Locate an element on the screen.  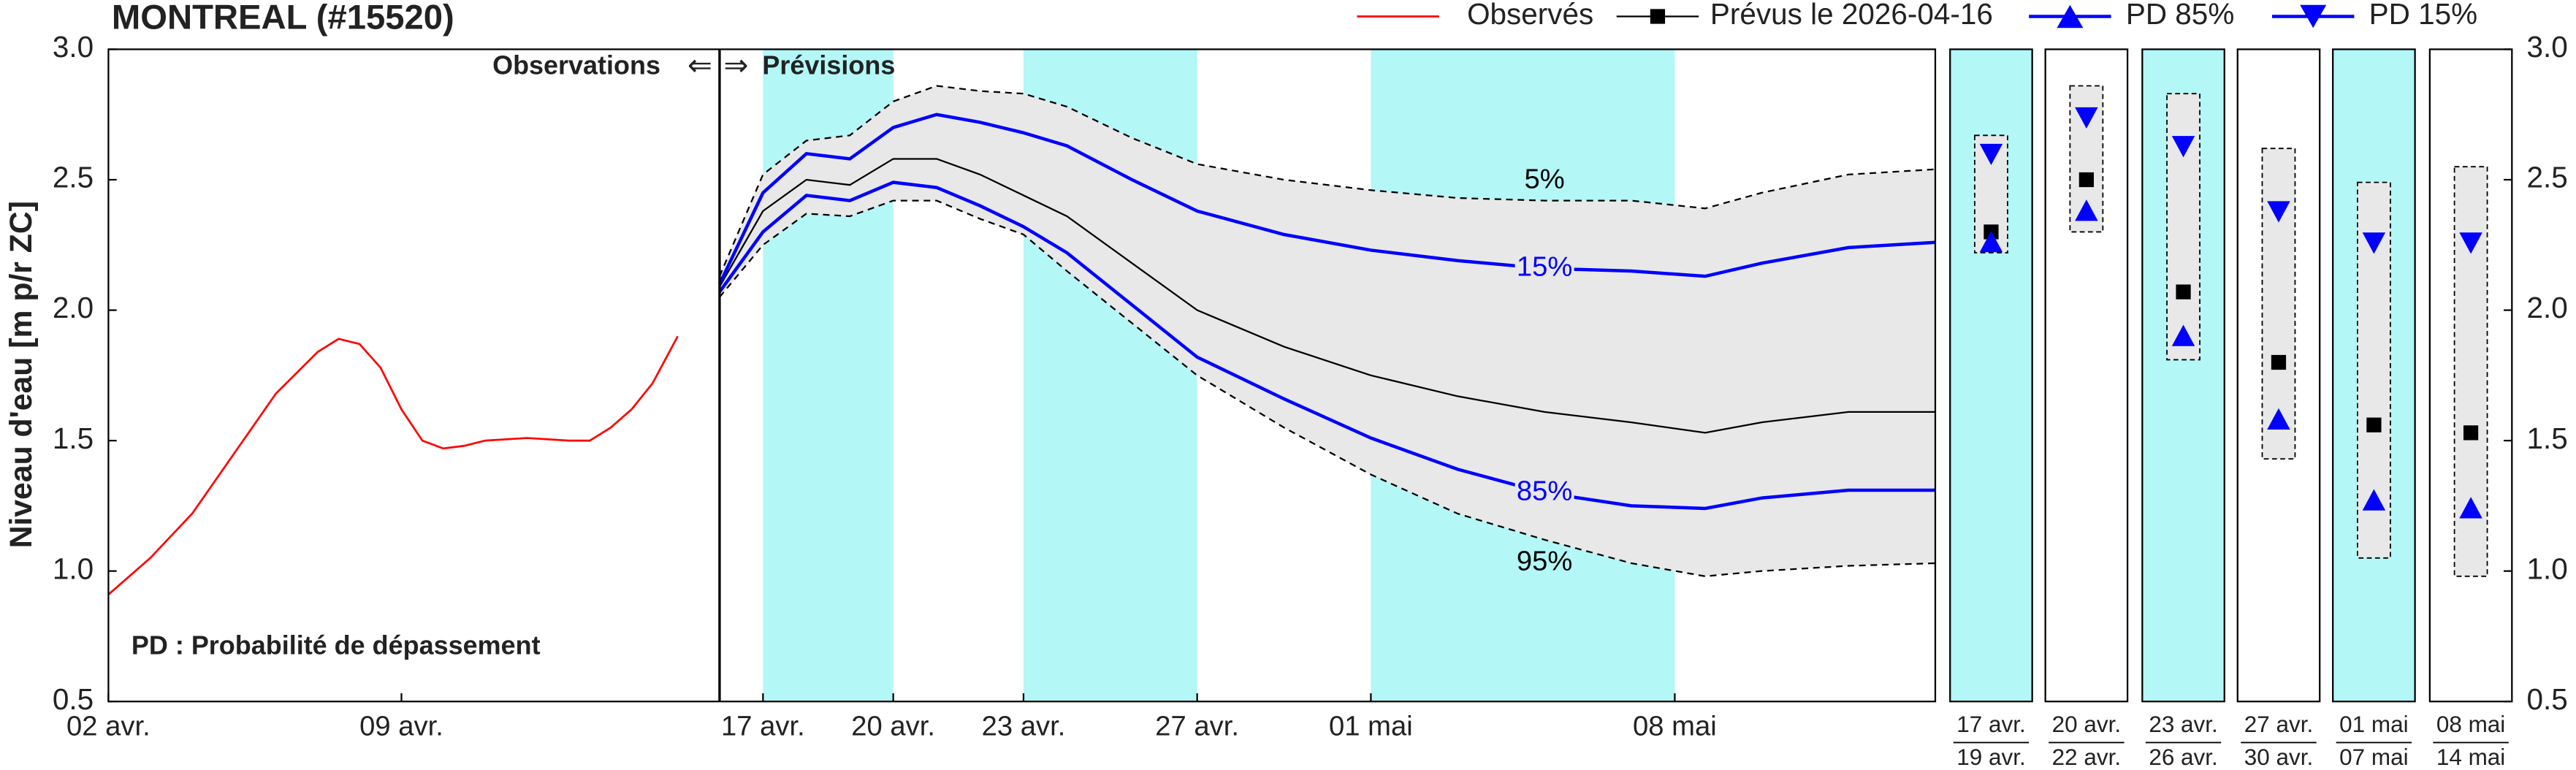
legend-label: PD 85% is located at coordinates (2180, 15).